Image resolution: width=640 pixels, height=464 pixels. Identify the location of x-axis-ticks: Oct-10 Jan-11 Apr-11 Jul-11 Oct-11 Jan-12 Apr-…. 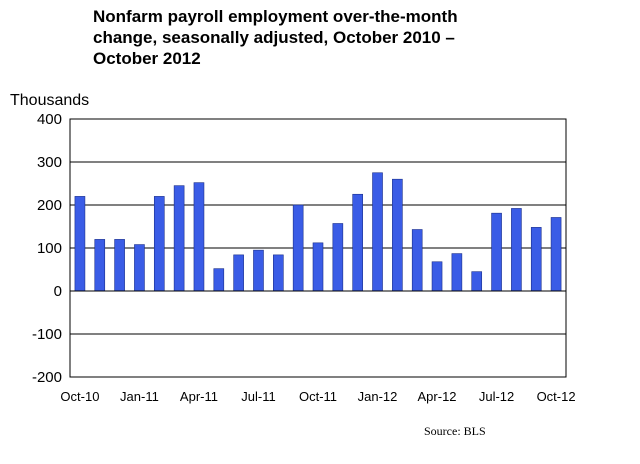
(317, 396).